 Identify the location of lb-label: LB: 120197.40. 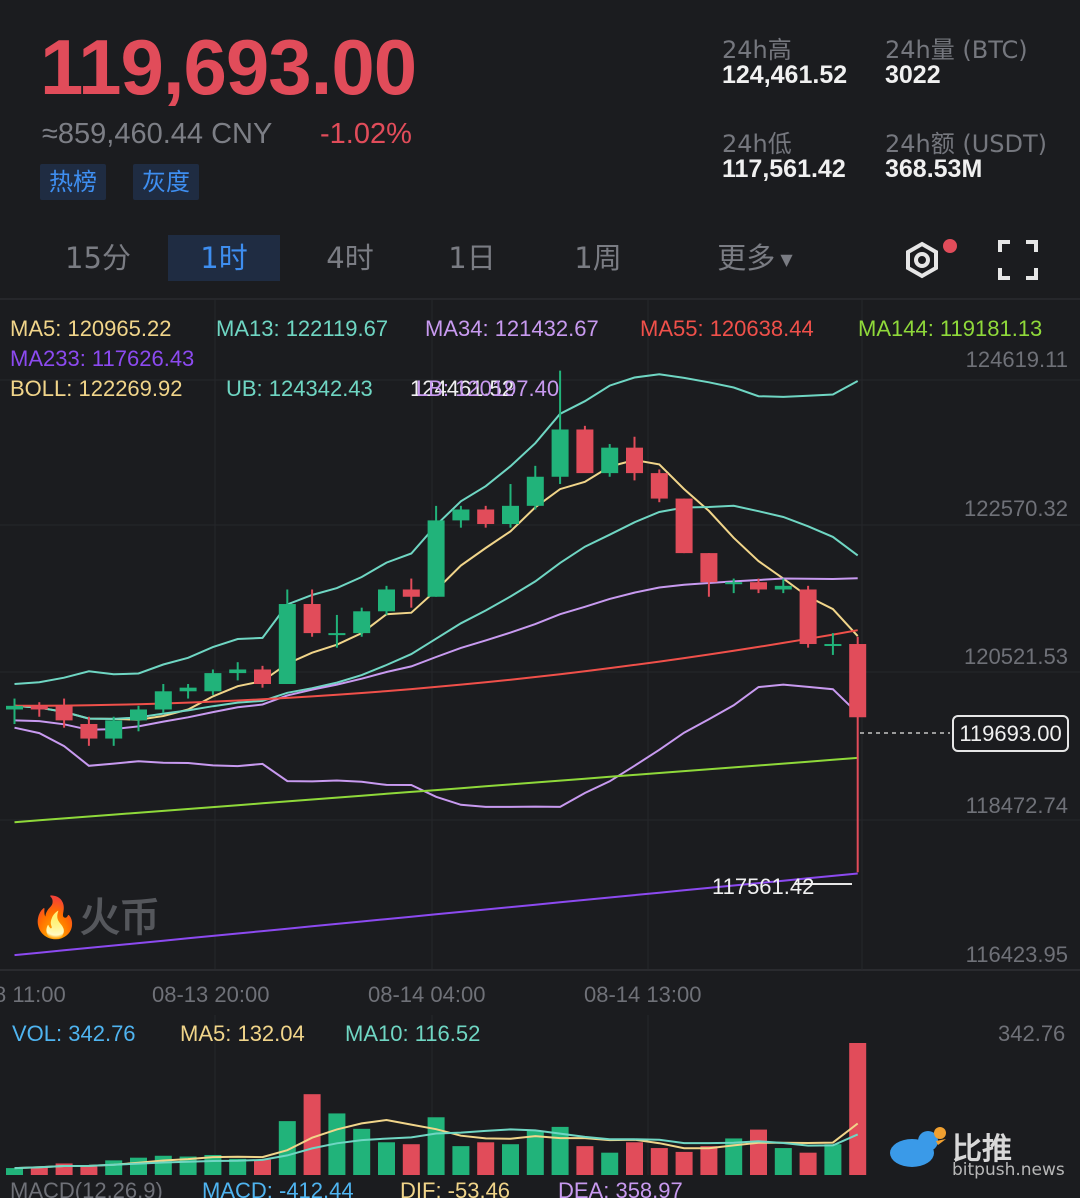
(488, 388).